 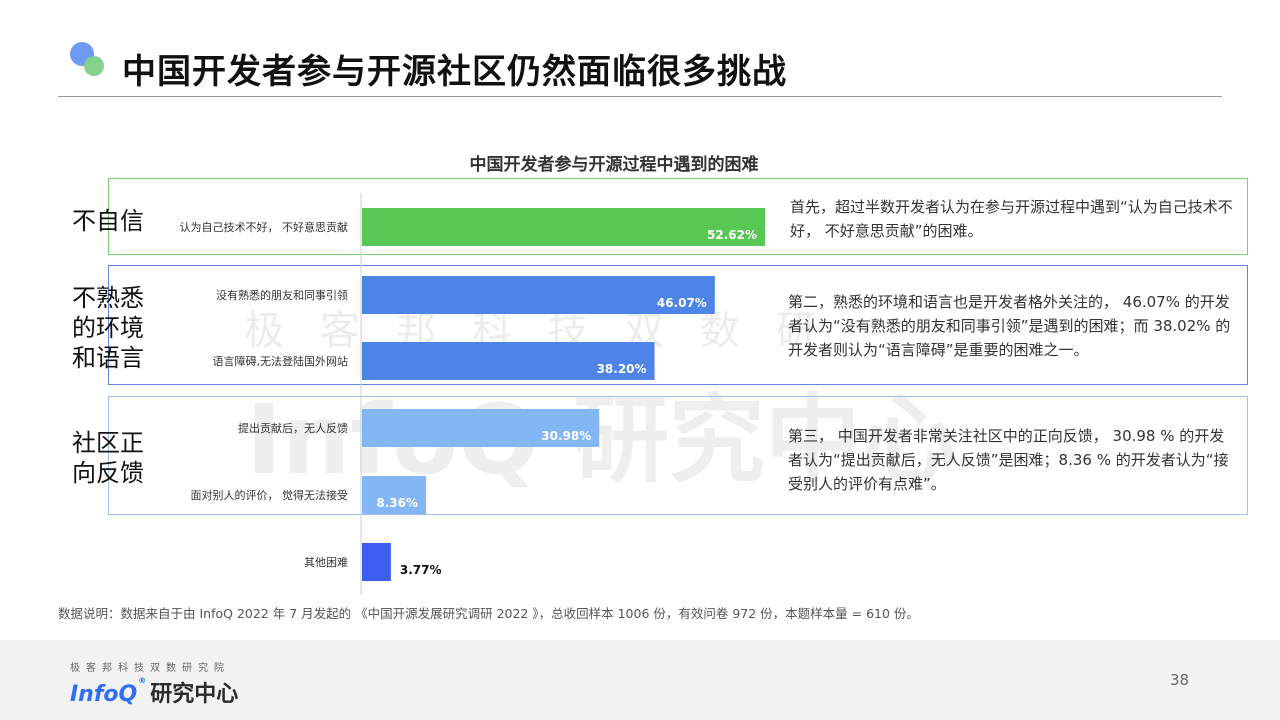 I want to click on group-label-line: 的环境, so click(x=108, y=328).